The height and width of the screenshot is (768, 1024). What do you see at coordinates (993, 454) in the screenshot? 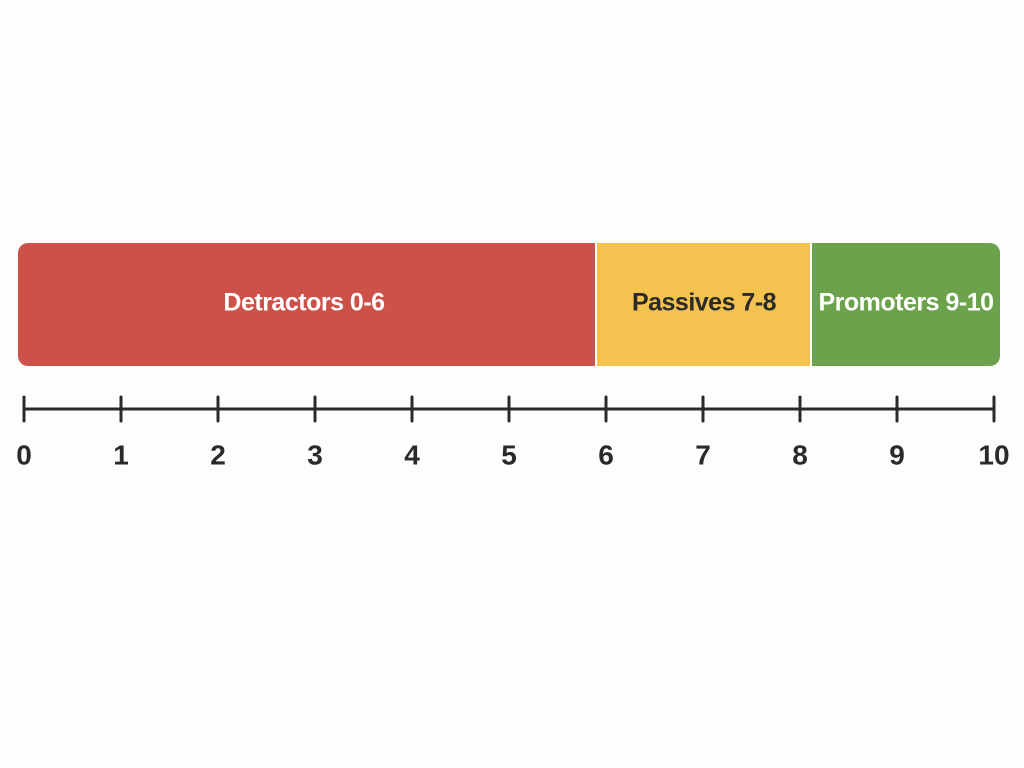
I see `tick-label: 10` at bounding box center [993, 454].